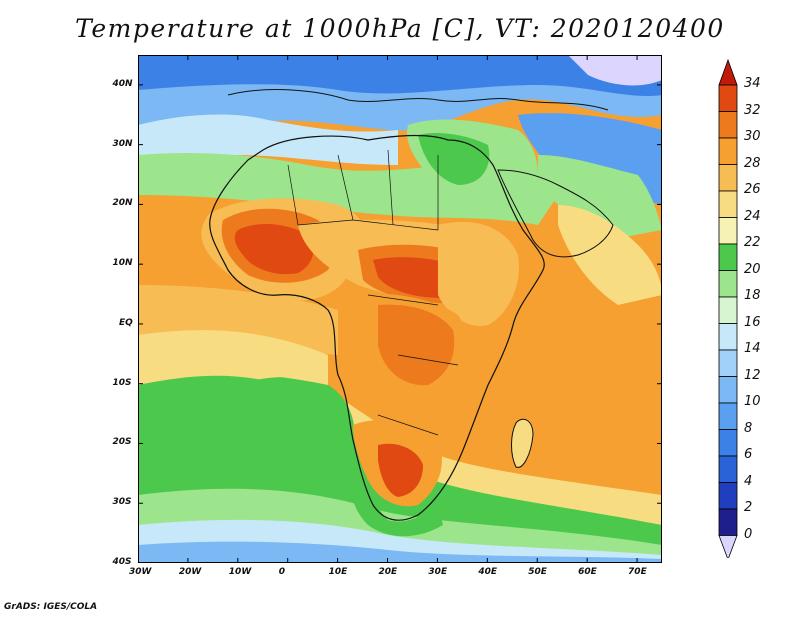  I want to click on colorbar-under-arrow, so click(728, 546).